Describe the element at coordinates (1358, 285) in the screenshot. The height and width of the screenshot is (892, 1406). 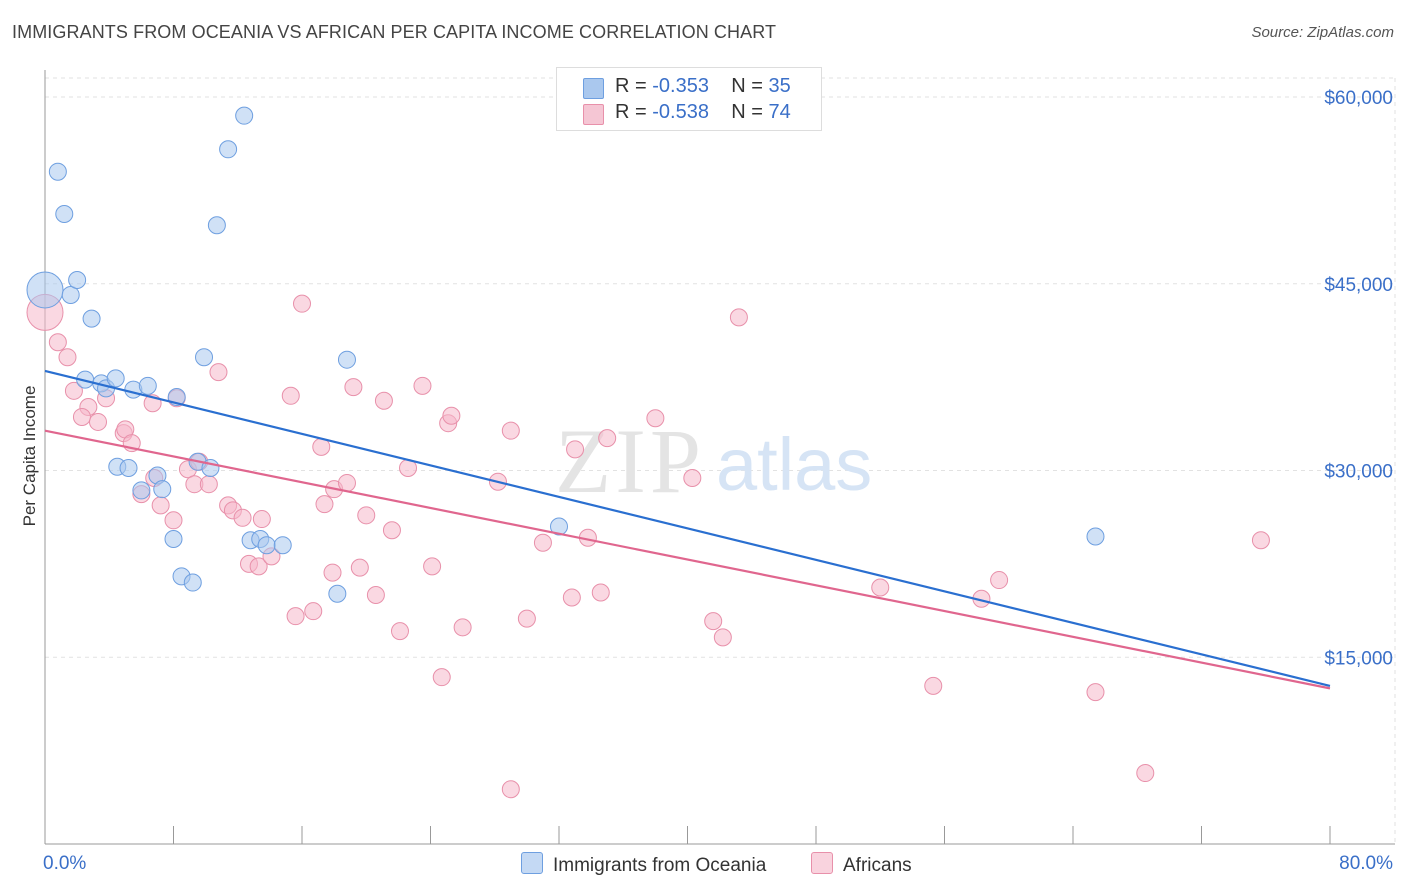
I see `y-tick-label: $45,000` at that location.